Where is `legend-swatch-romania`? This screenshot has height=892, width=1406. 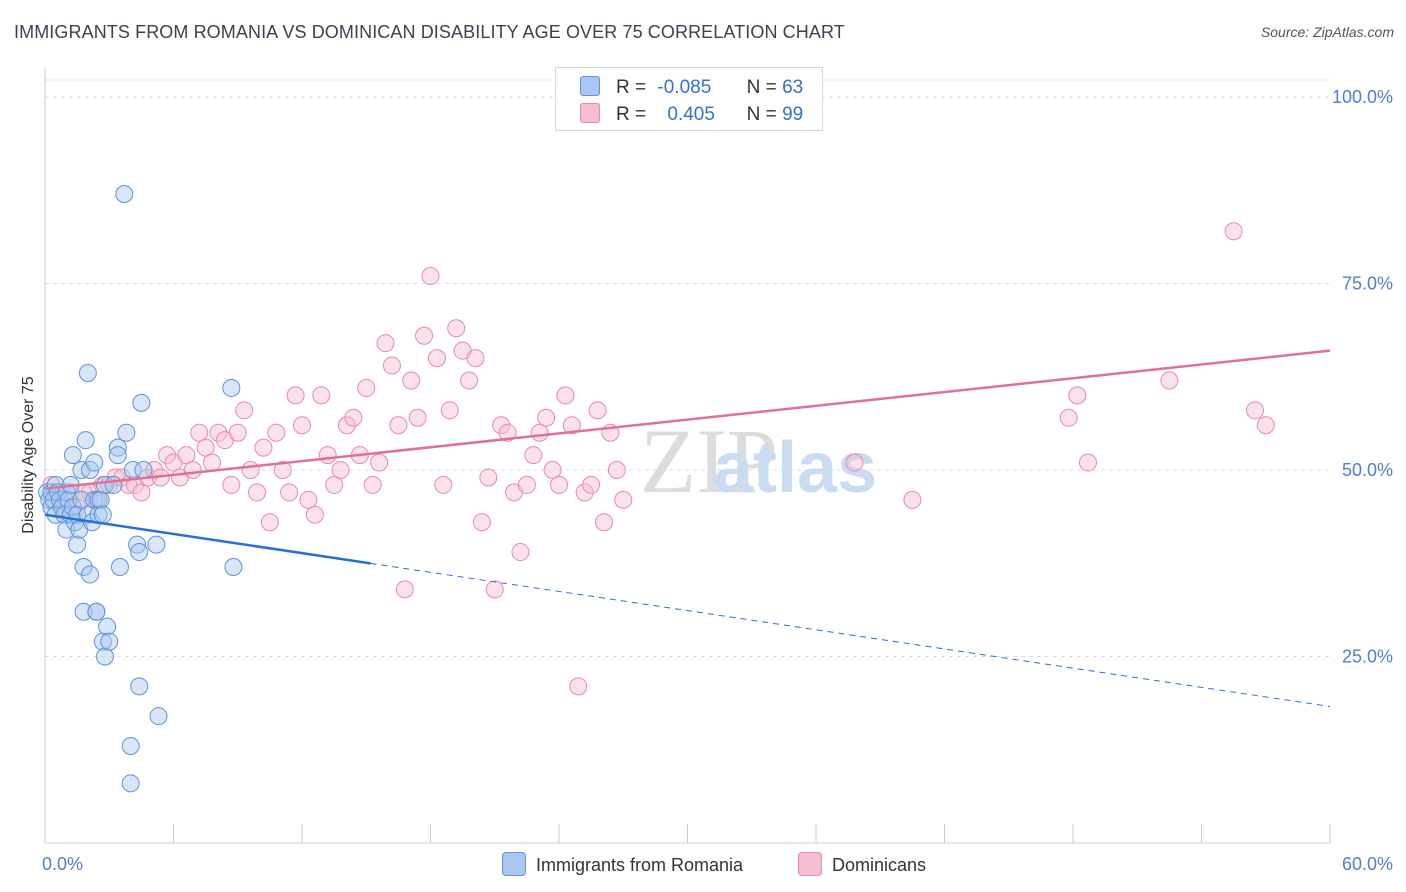 legend-swatch-romania is located at coordinates (590, 86).